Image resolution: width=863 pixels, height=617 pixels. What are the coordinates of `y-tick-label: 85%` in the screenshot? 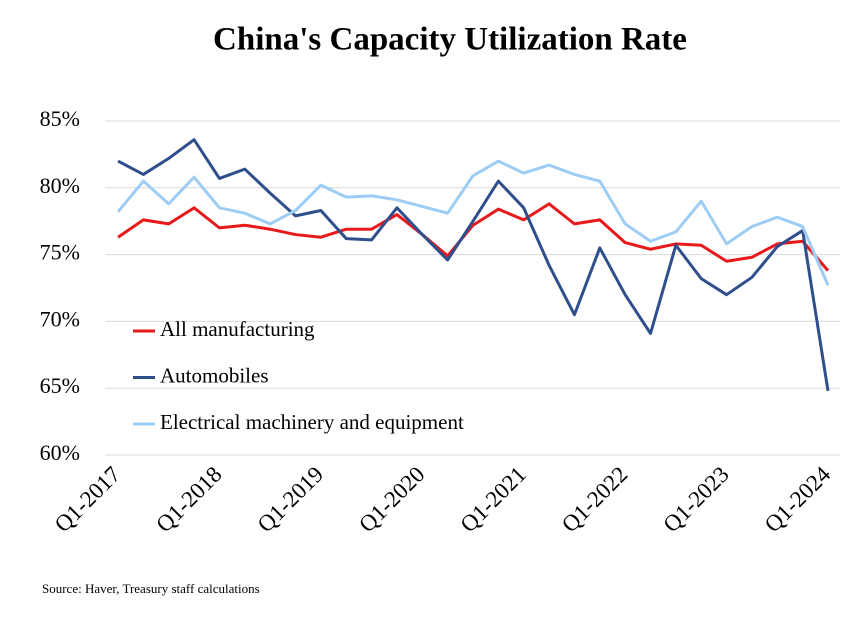 It's located at (60, 118).